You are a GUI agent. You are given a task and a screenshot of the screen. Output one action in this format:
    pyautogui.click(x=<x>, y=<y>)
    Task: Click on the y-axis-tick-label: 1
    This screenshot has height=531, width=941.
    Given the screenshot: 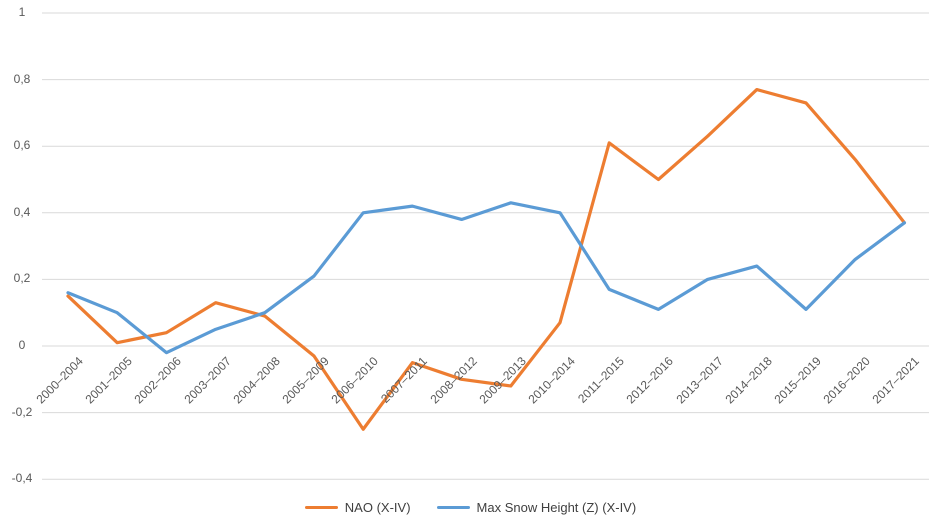 What is the action you would take?
    pyautogui.click(x=22, y=12)
    